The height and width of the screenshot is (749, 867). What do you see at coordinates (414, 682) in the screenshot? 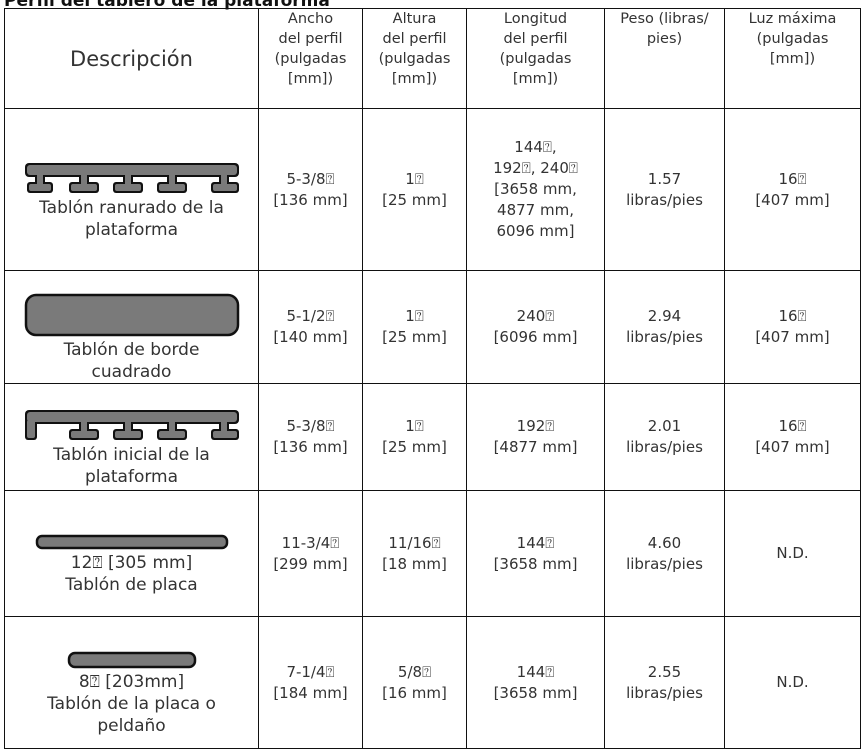
I see `cell: 5/8⍰ [16 mm]` at bounding box center [414, 682].